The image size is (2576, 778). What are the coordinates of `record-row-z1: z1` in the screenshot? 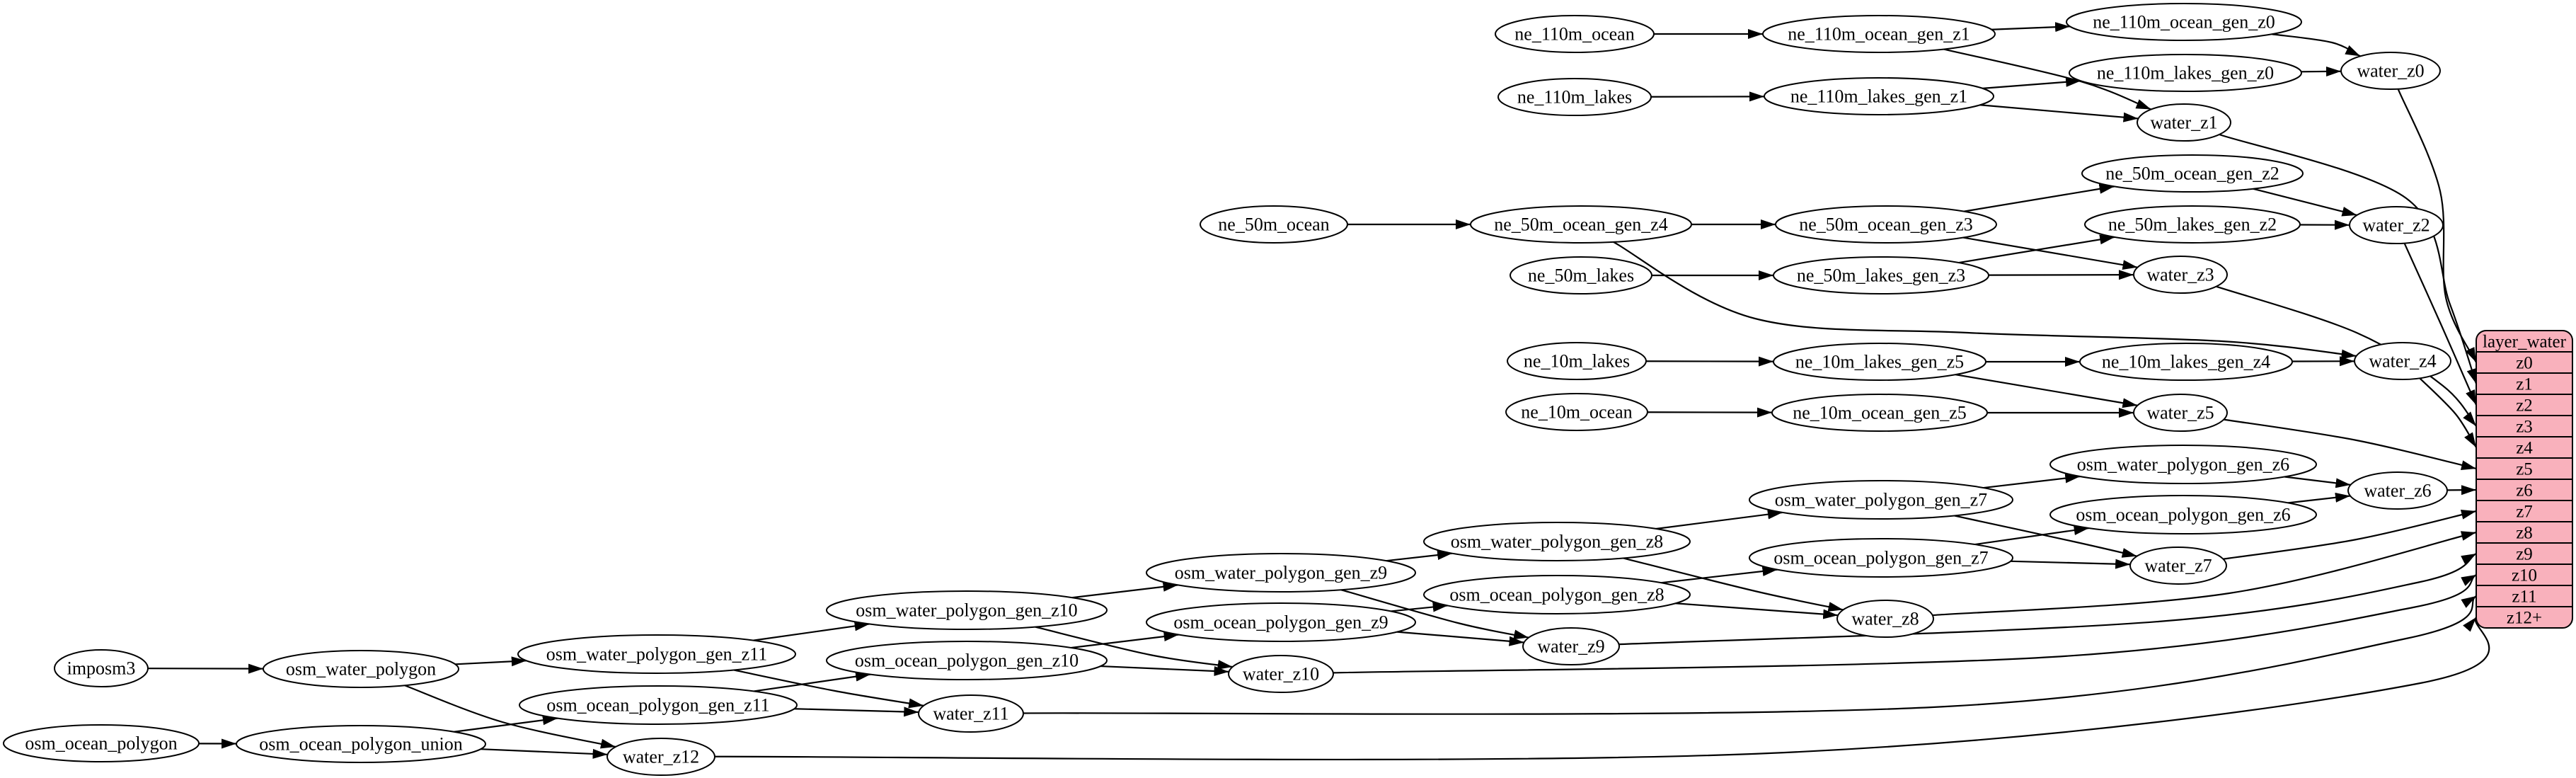 It's located at (2525, 385).